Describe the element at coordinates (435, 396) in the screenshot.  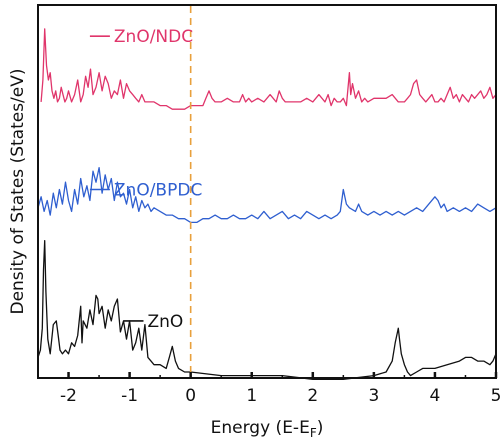
I see `x-tick-label: 4` at that location.